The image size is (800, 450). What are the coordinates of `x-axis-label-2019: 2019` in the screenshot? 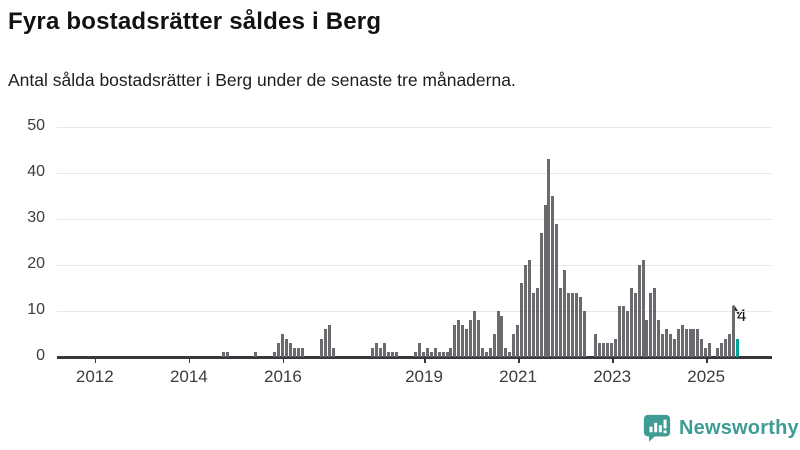 It's located at (424, 376).